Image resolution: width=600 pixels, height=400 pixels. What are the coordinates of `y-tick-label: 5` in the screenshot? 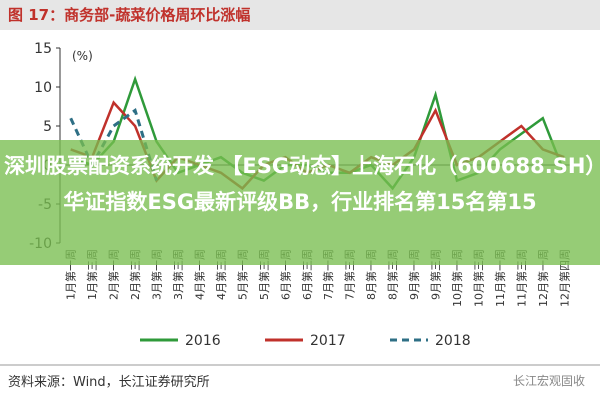 It's located at (47, 127).